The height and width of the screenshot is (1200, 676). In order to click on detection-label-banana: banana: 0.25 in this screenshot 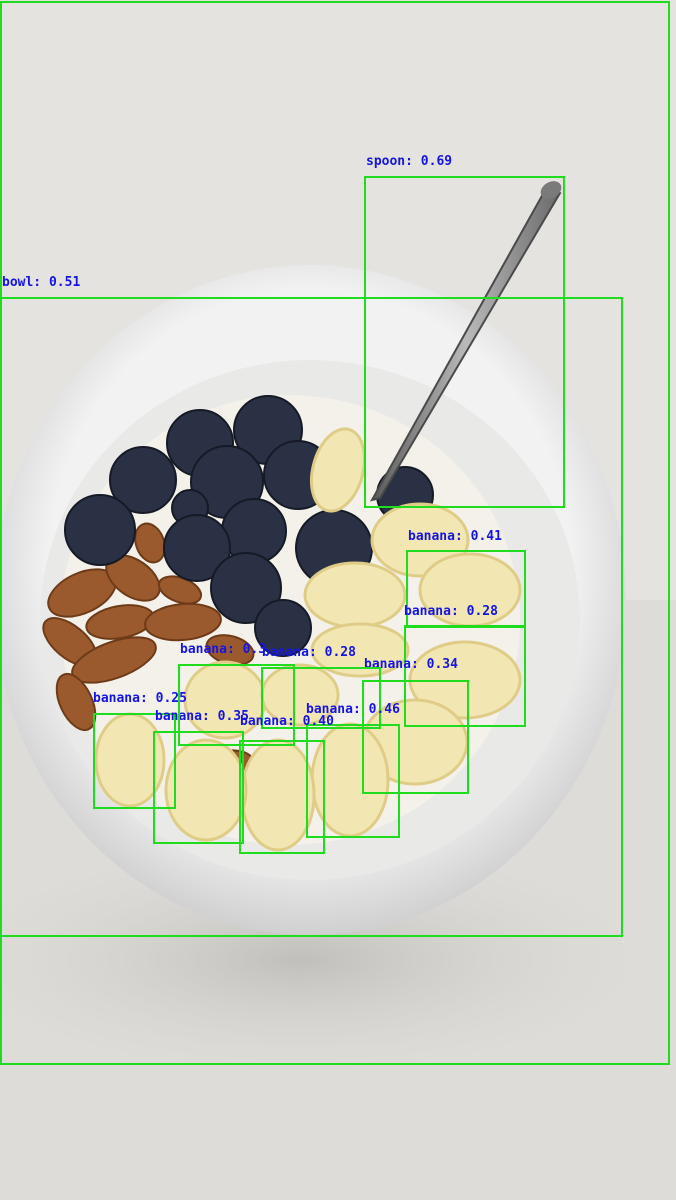, I will do `click(140, 698)`.